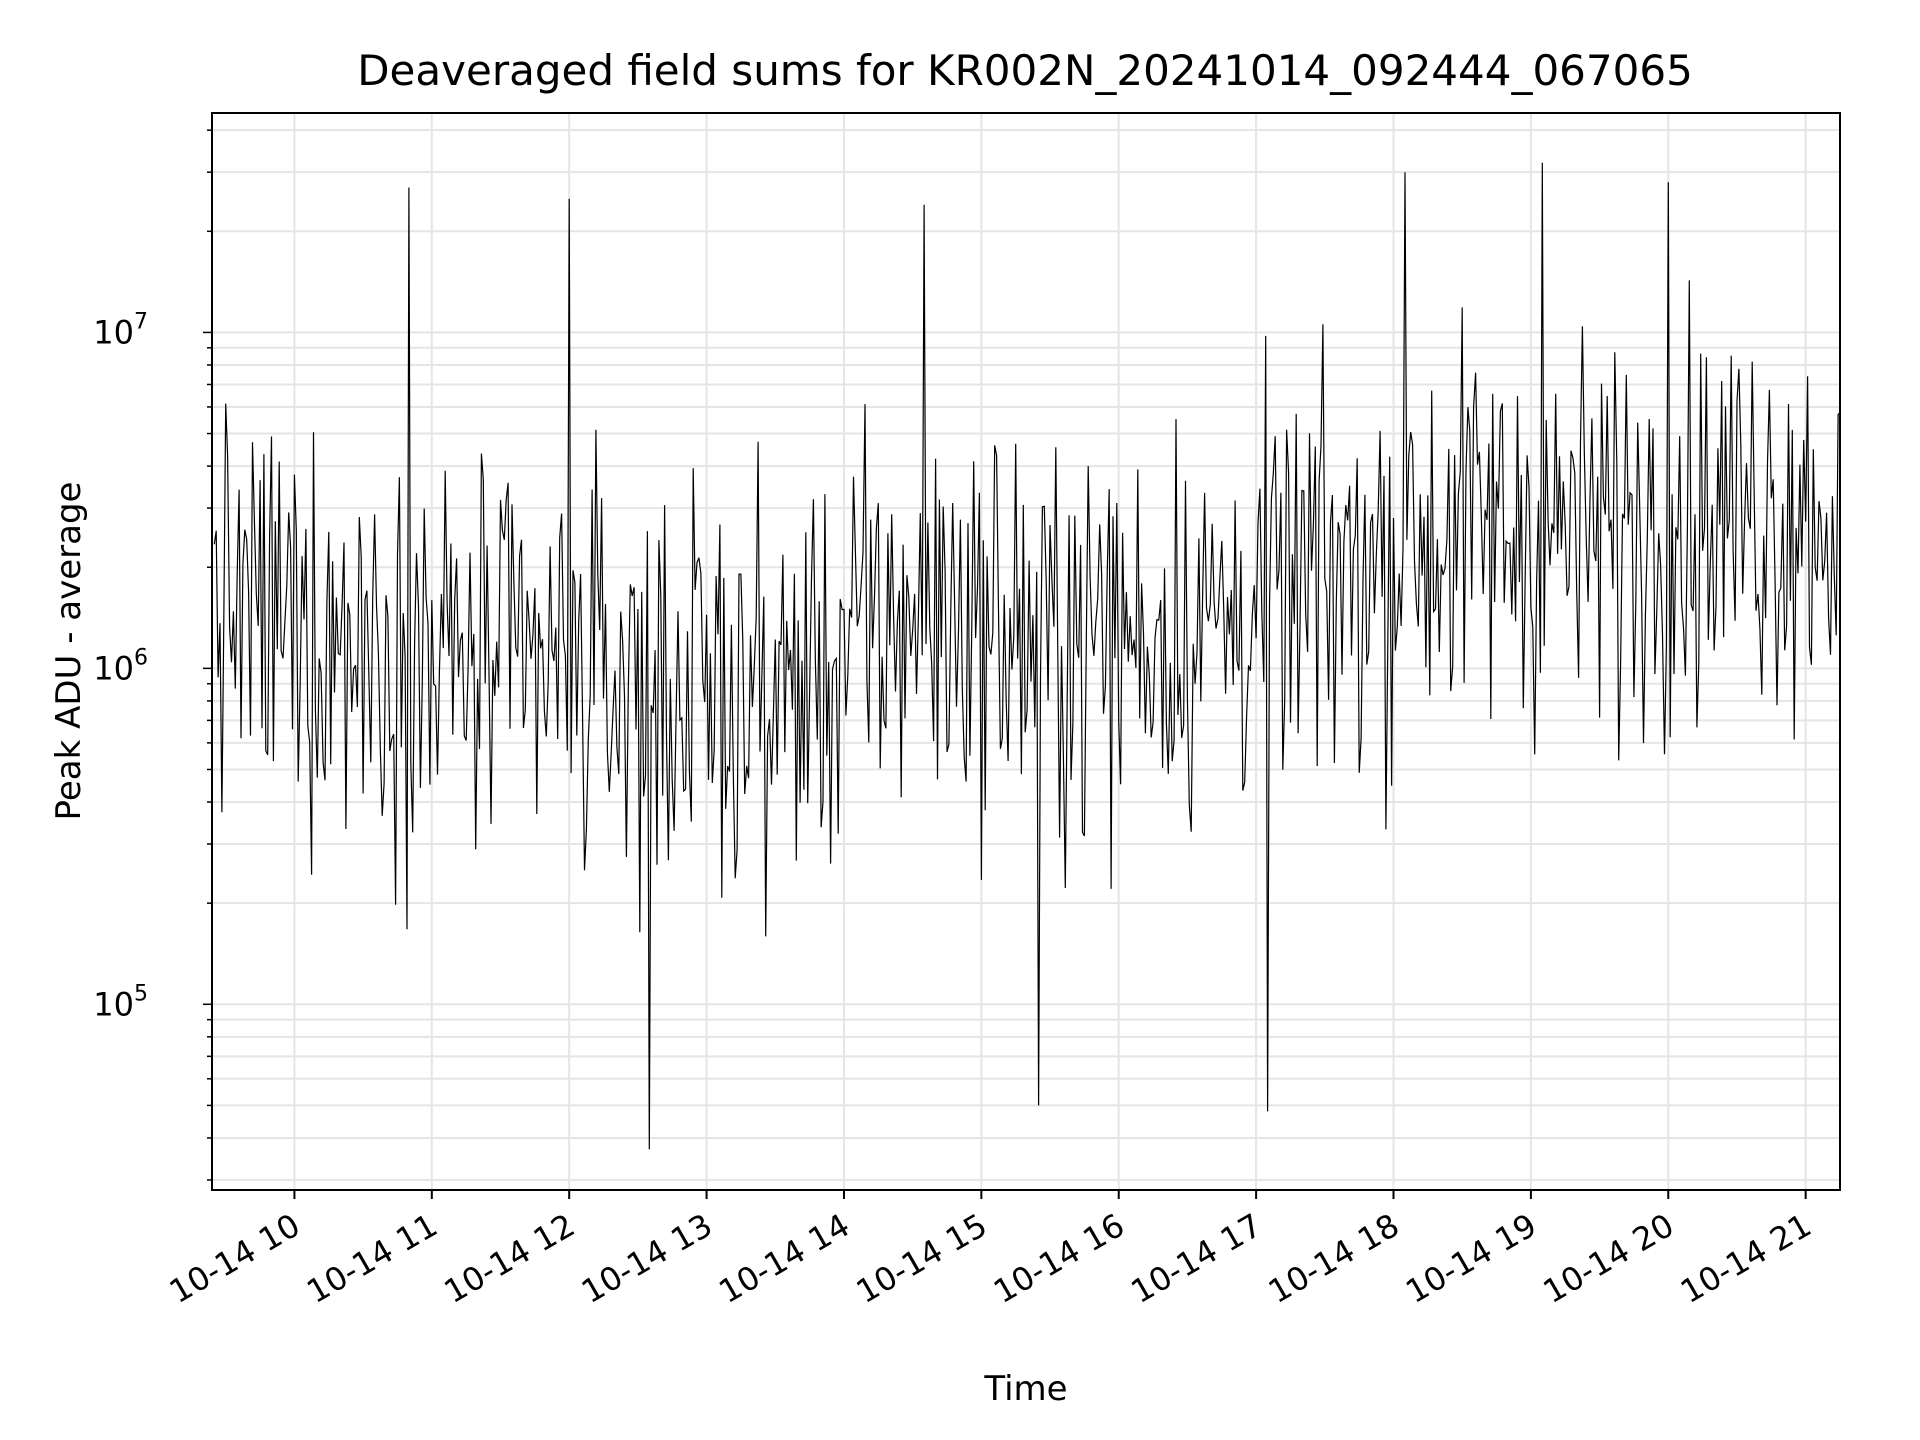  I want to click on x-axis-label: Time, so click(1025, 1389).